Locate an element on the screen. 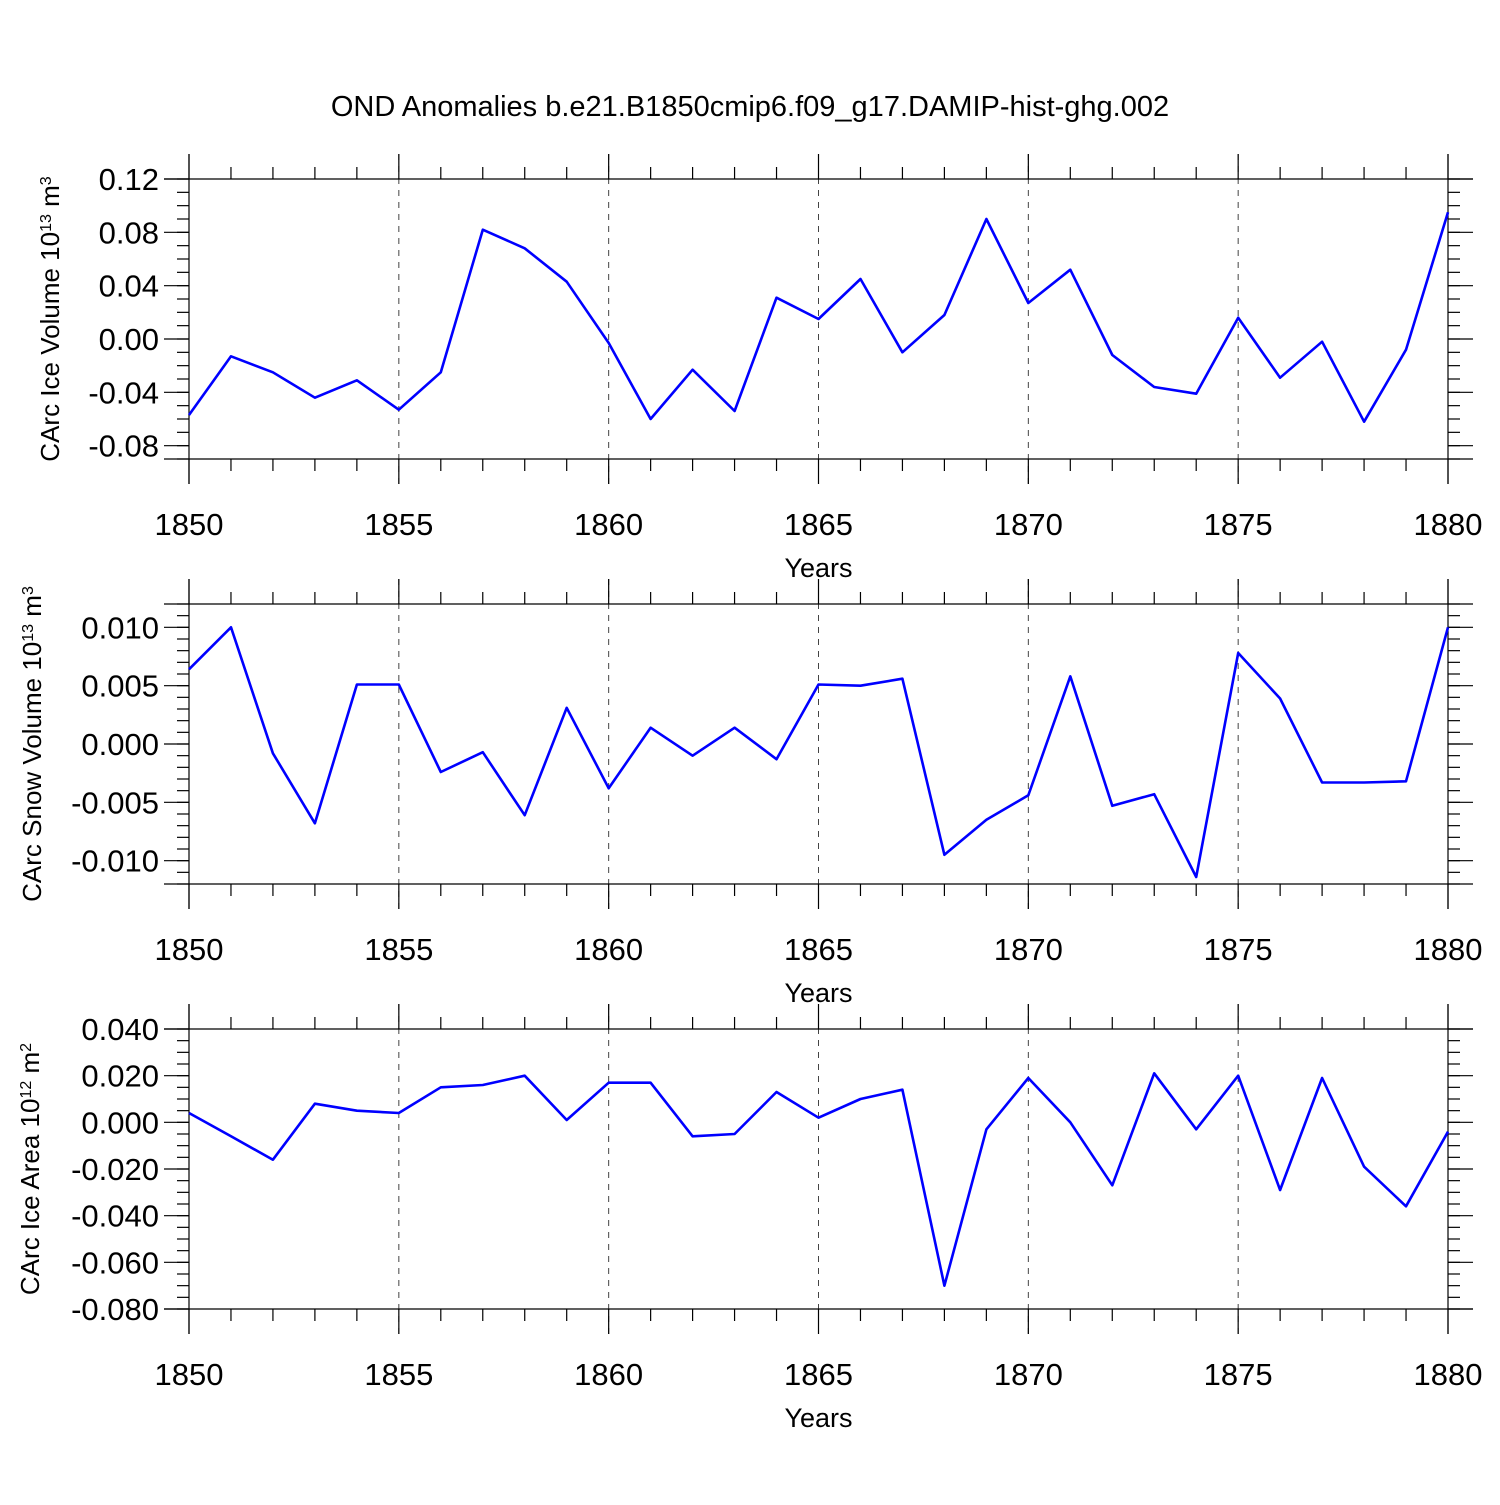 The height and width of the screenshot is (1505, 1500). y-tick-label: -0.080 is located at coordinates (115, 1309).